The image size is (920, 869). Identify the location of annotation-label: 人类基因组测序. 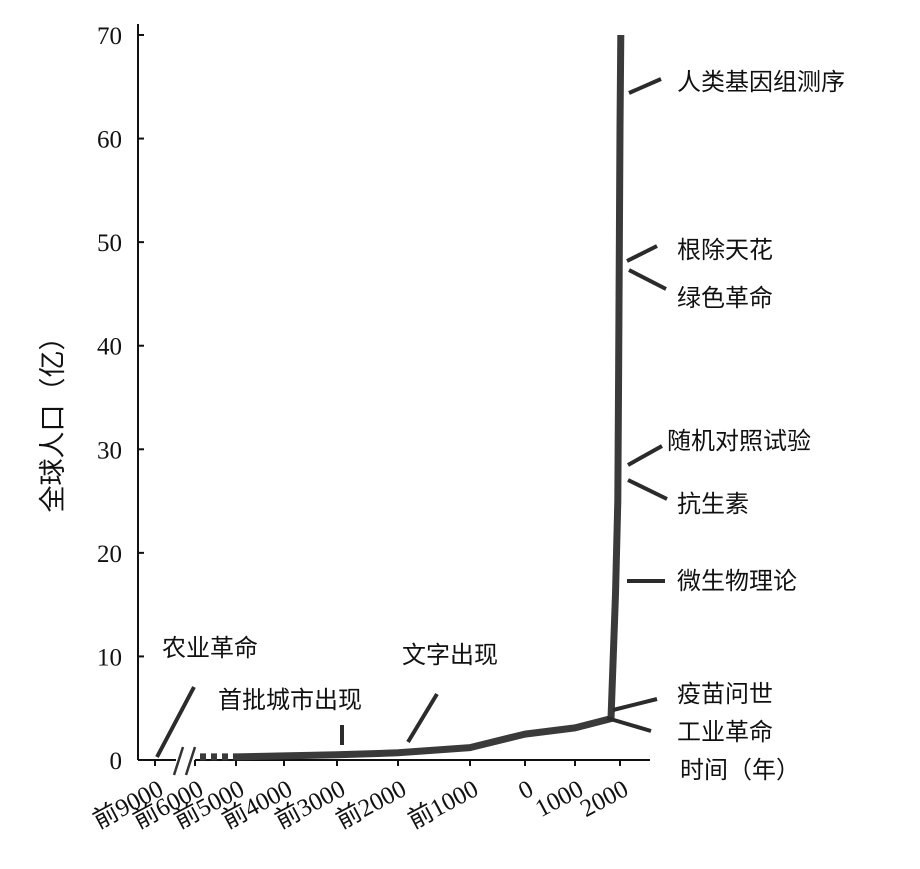
(761, 82).